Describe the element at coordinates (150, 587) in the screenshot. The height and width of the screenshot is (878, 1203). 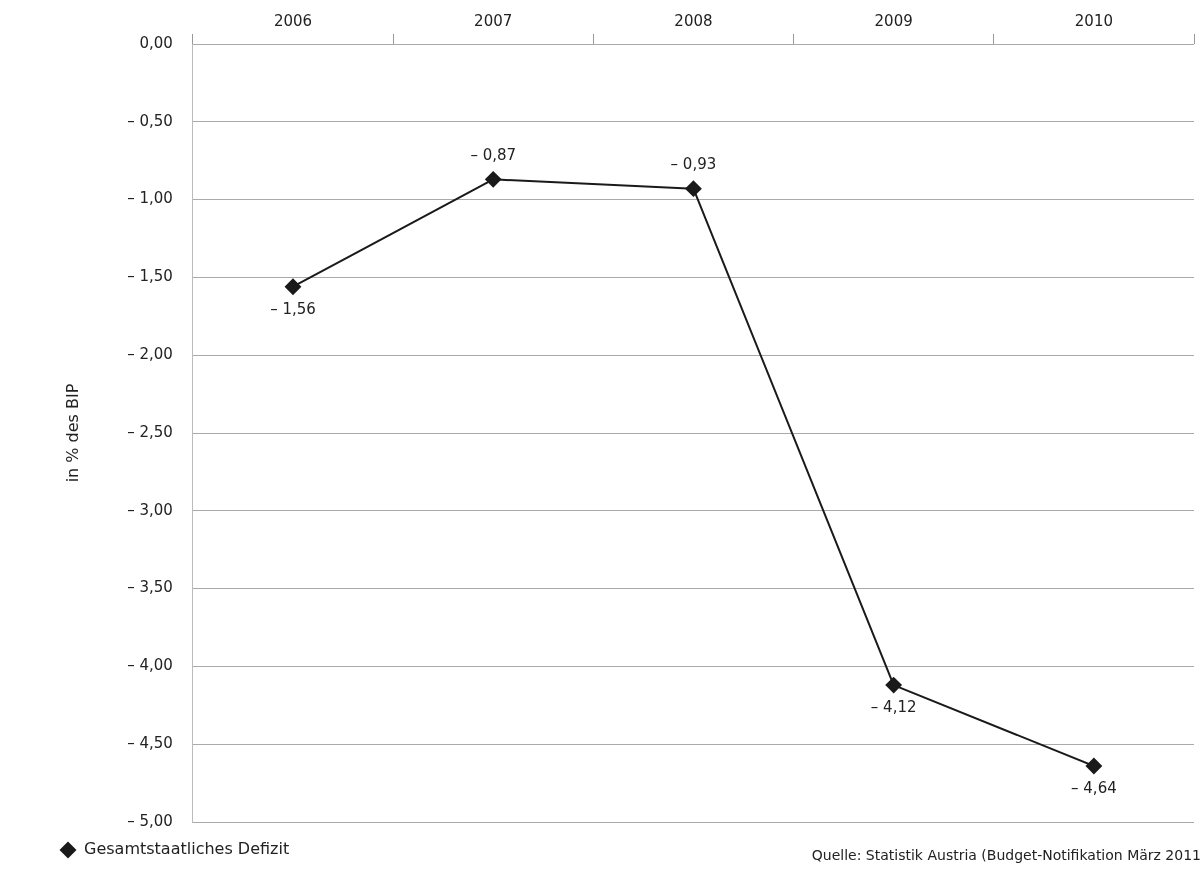
I see `y-tick-label: – 3,50` at that location.